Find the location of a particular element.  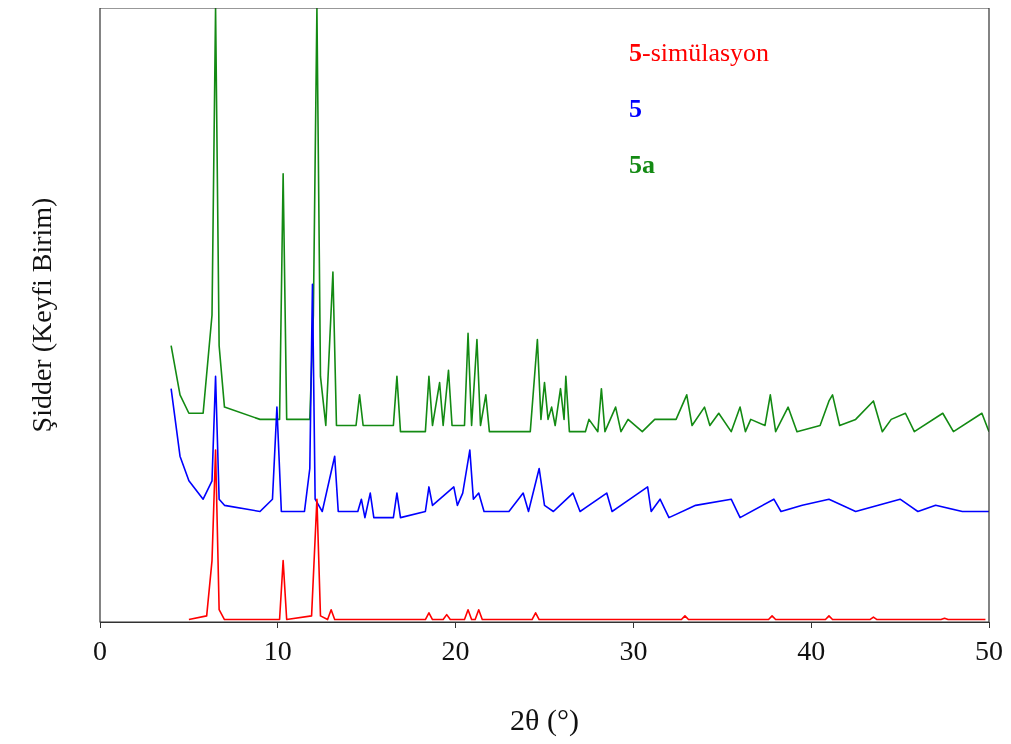

text: 5 is located at coordinates (635, 108).